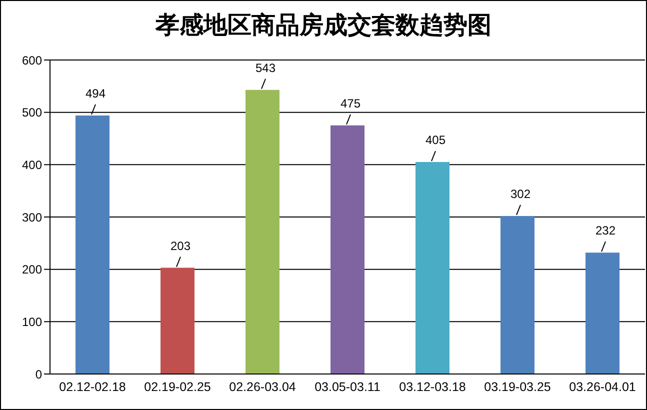 This screenshot has width=647, height=410. What do you see at coordinates (435, 140) in the screenshot?
I see `data-label: 405` at bounding box center [435, 140].